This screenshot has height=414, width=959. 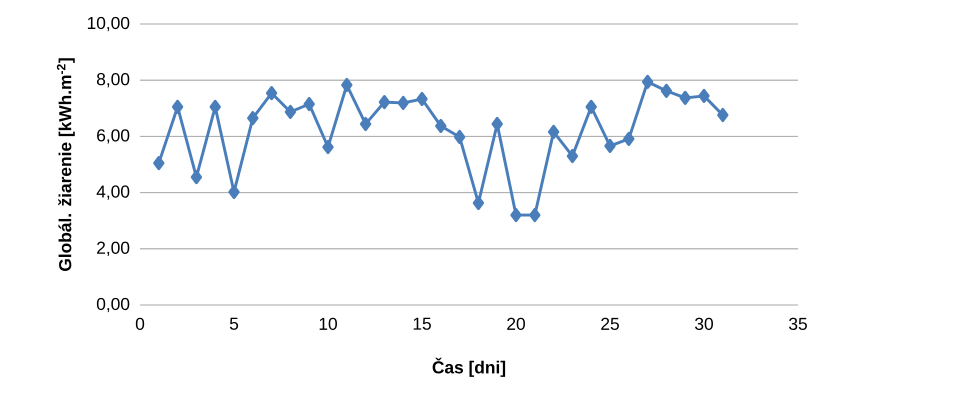 What do you see at coordinates (113, 80) in the screenshot?
I see `y-tick-label: 8,00` at bounding box center [113, 80].